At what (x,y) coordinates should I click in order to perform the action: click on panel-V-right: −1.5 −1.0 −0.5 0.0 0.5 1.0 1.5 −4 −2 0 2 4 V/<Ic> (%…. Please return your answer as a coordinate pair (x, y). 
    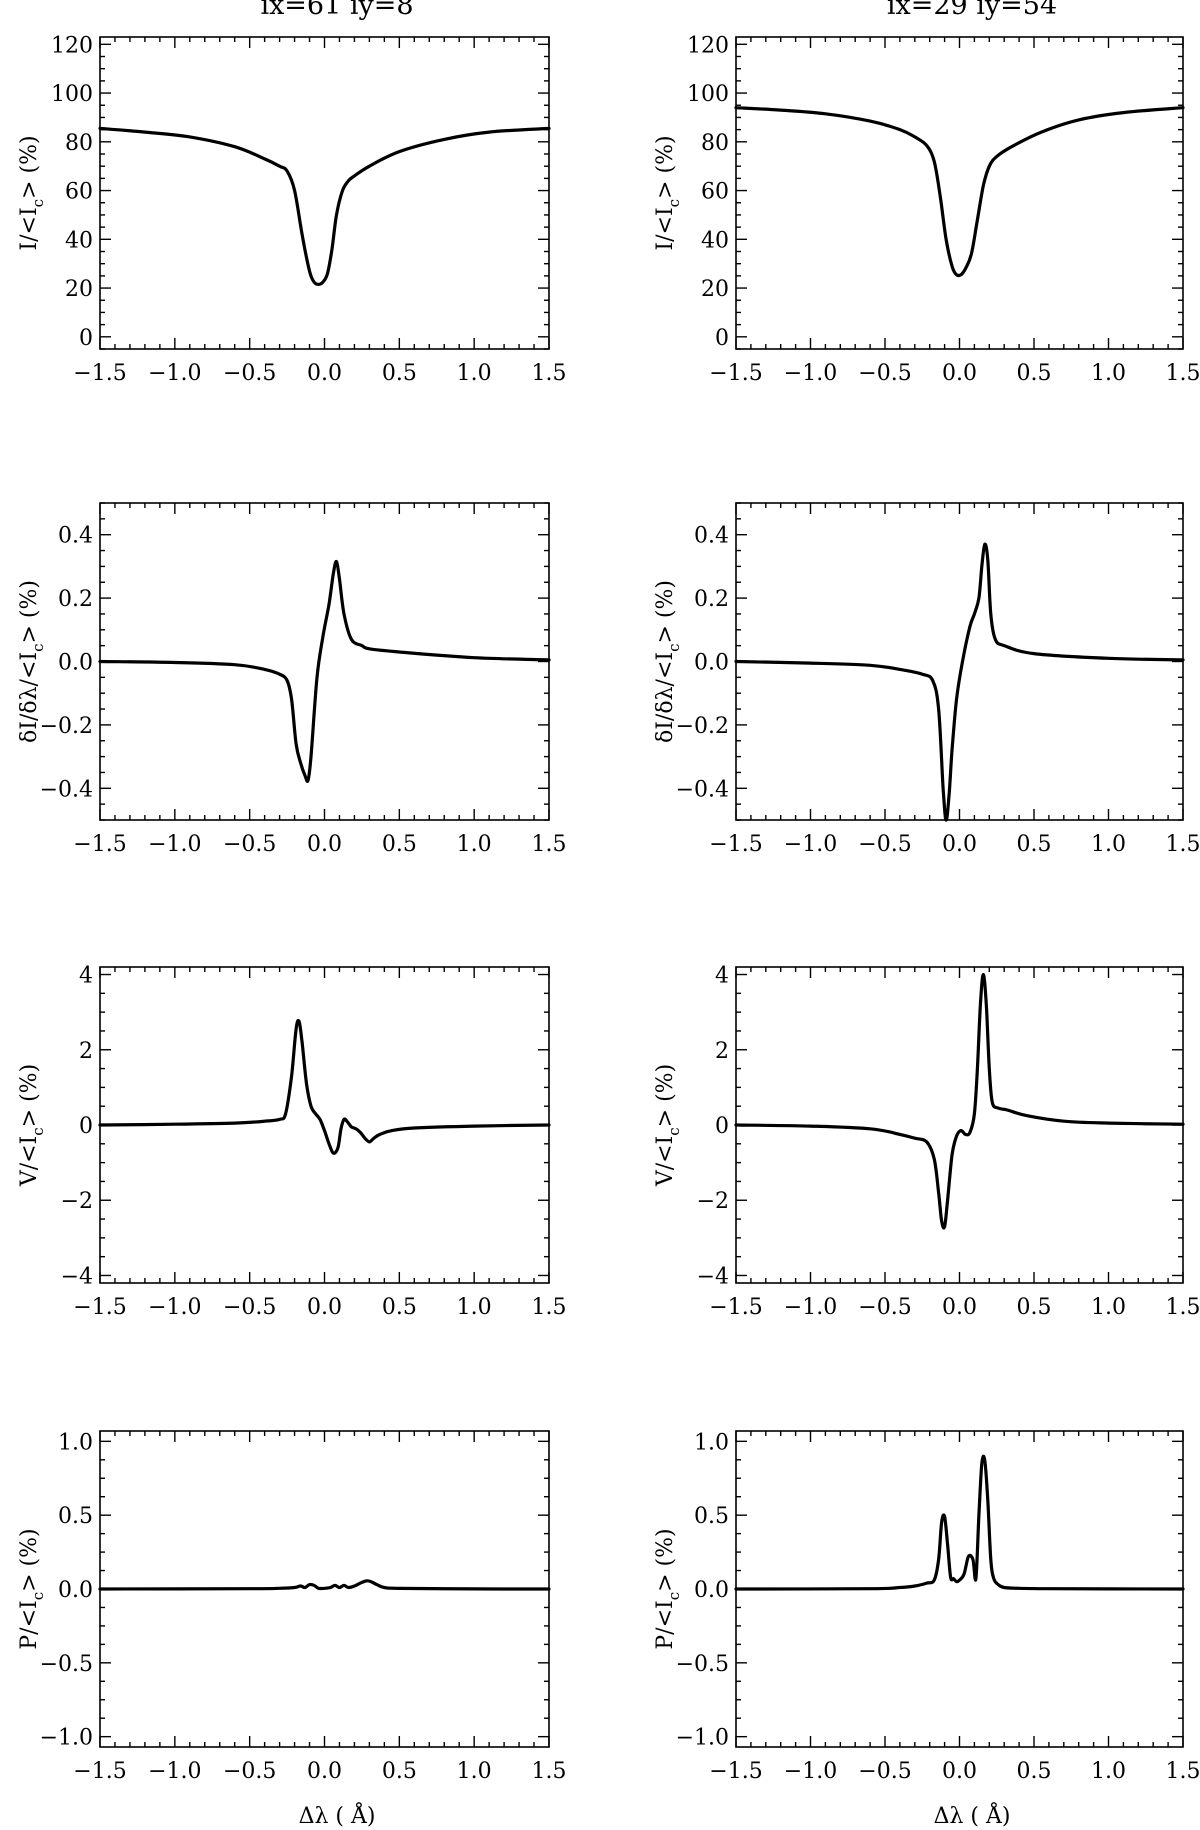
    Looking at the image, I should click on (926, 1142).